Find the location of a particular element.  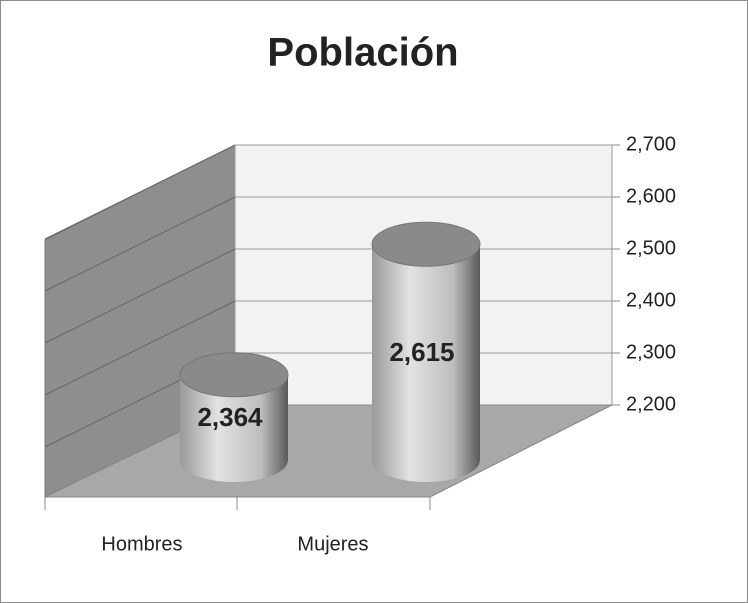

y-tick-label: 2,400 is located at coordinates (651, 300).